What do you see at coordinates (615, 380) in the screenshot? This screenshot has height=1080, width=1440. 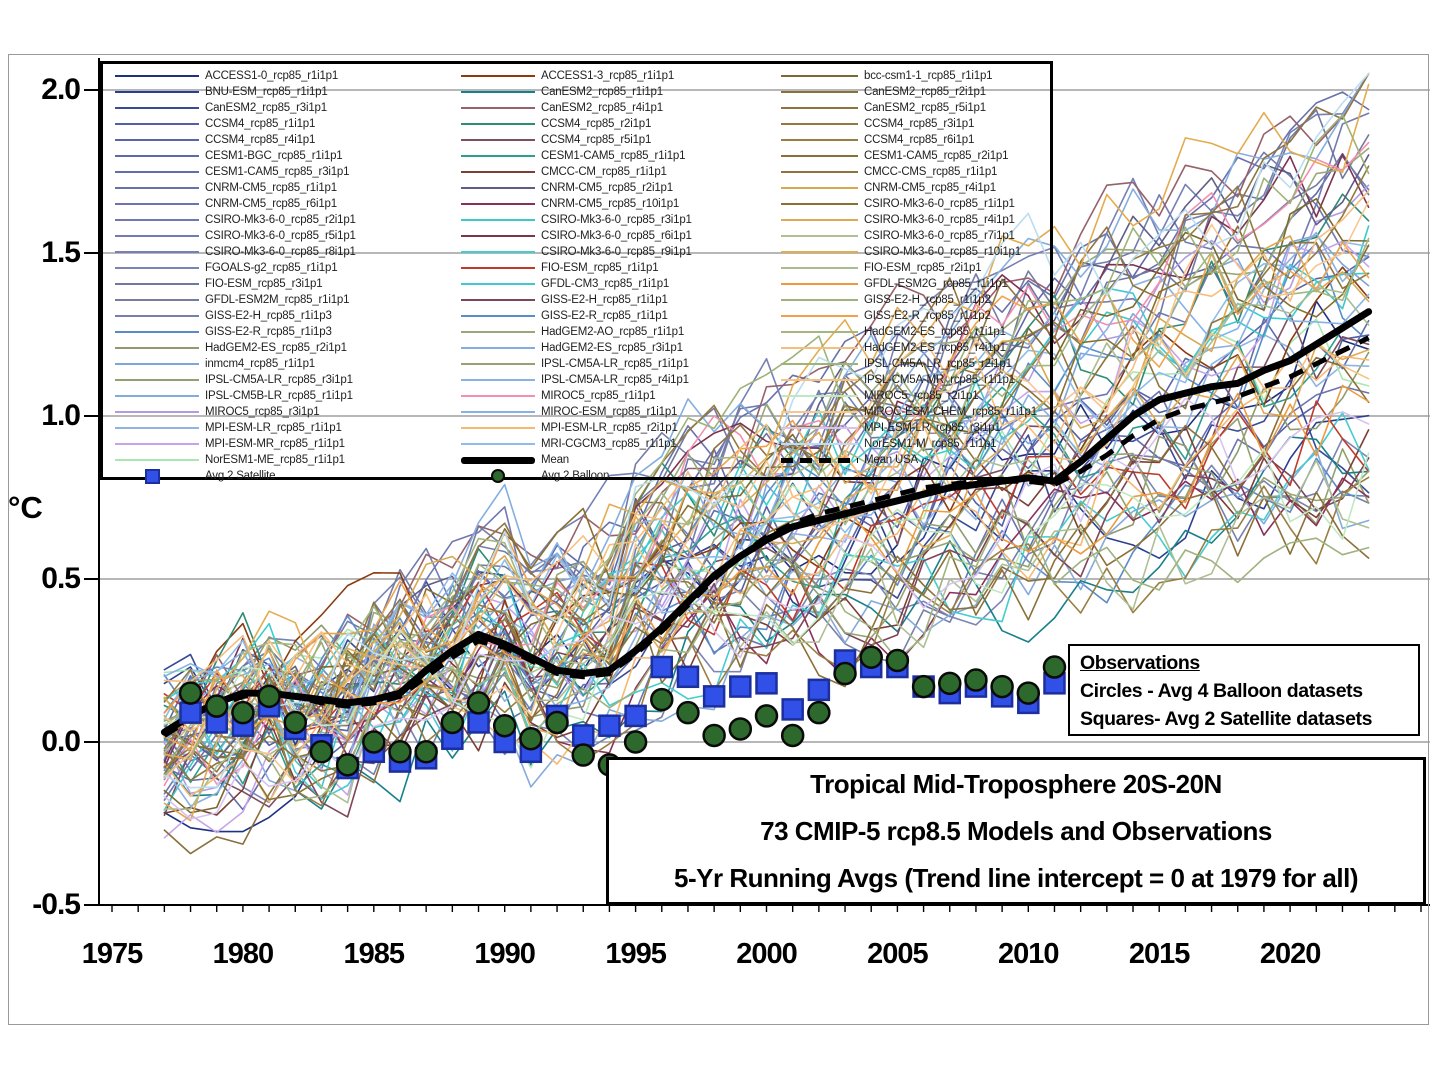 I see `legend-entry-label: IPSL-CM5A-LR_rcp85_r4i1p1` at bounding box center [615, 380].